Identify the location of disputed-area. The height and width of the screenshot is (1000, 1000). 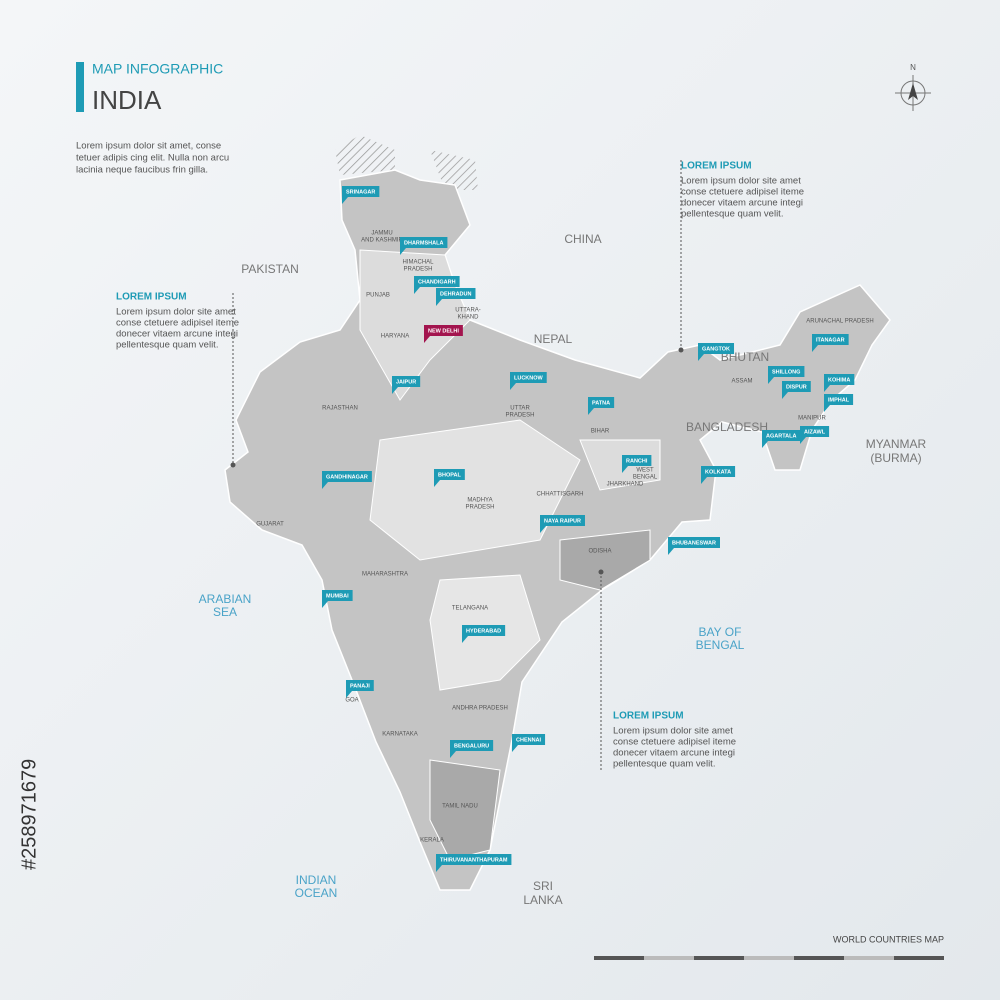
(406, 162).